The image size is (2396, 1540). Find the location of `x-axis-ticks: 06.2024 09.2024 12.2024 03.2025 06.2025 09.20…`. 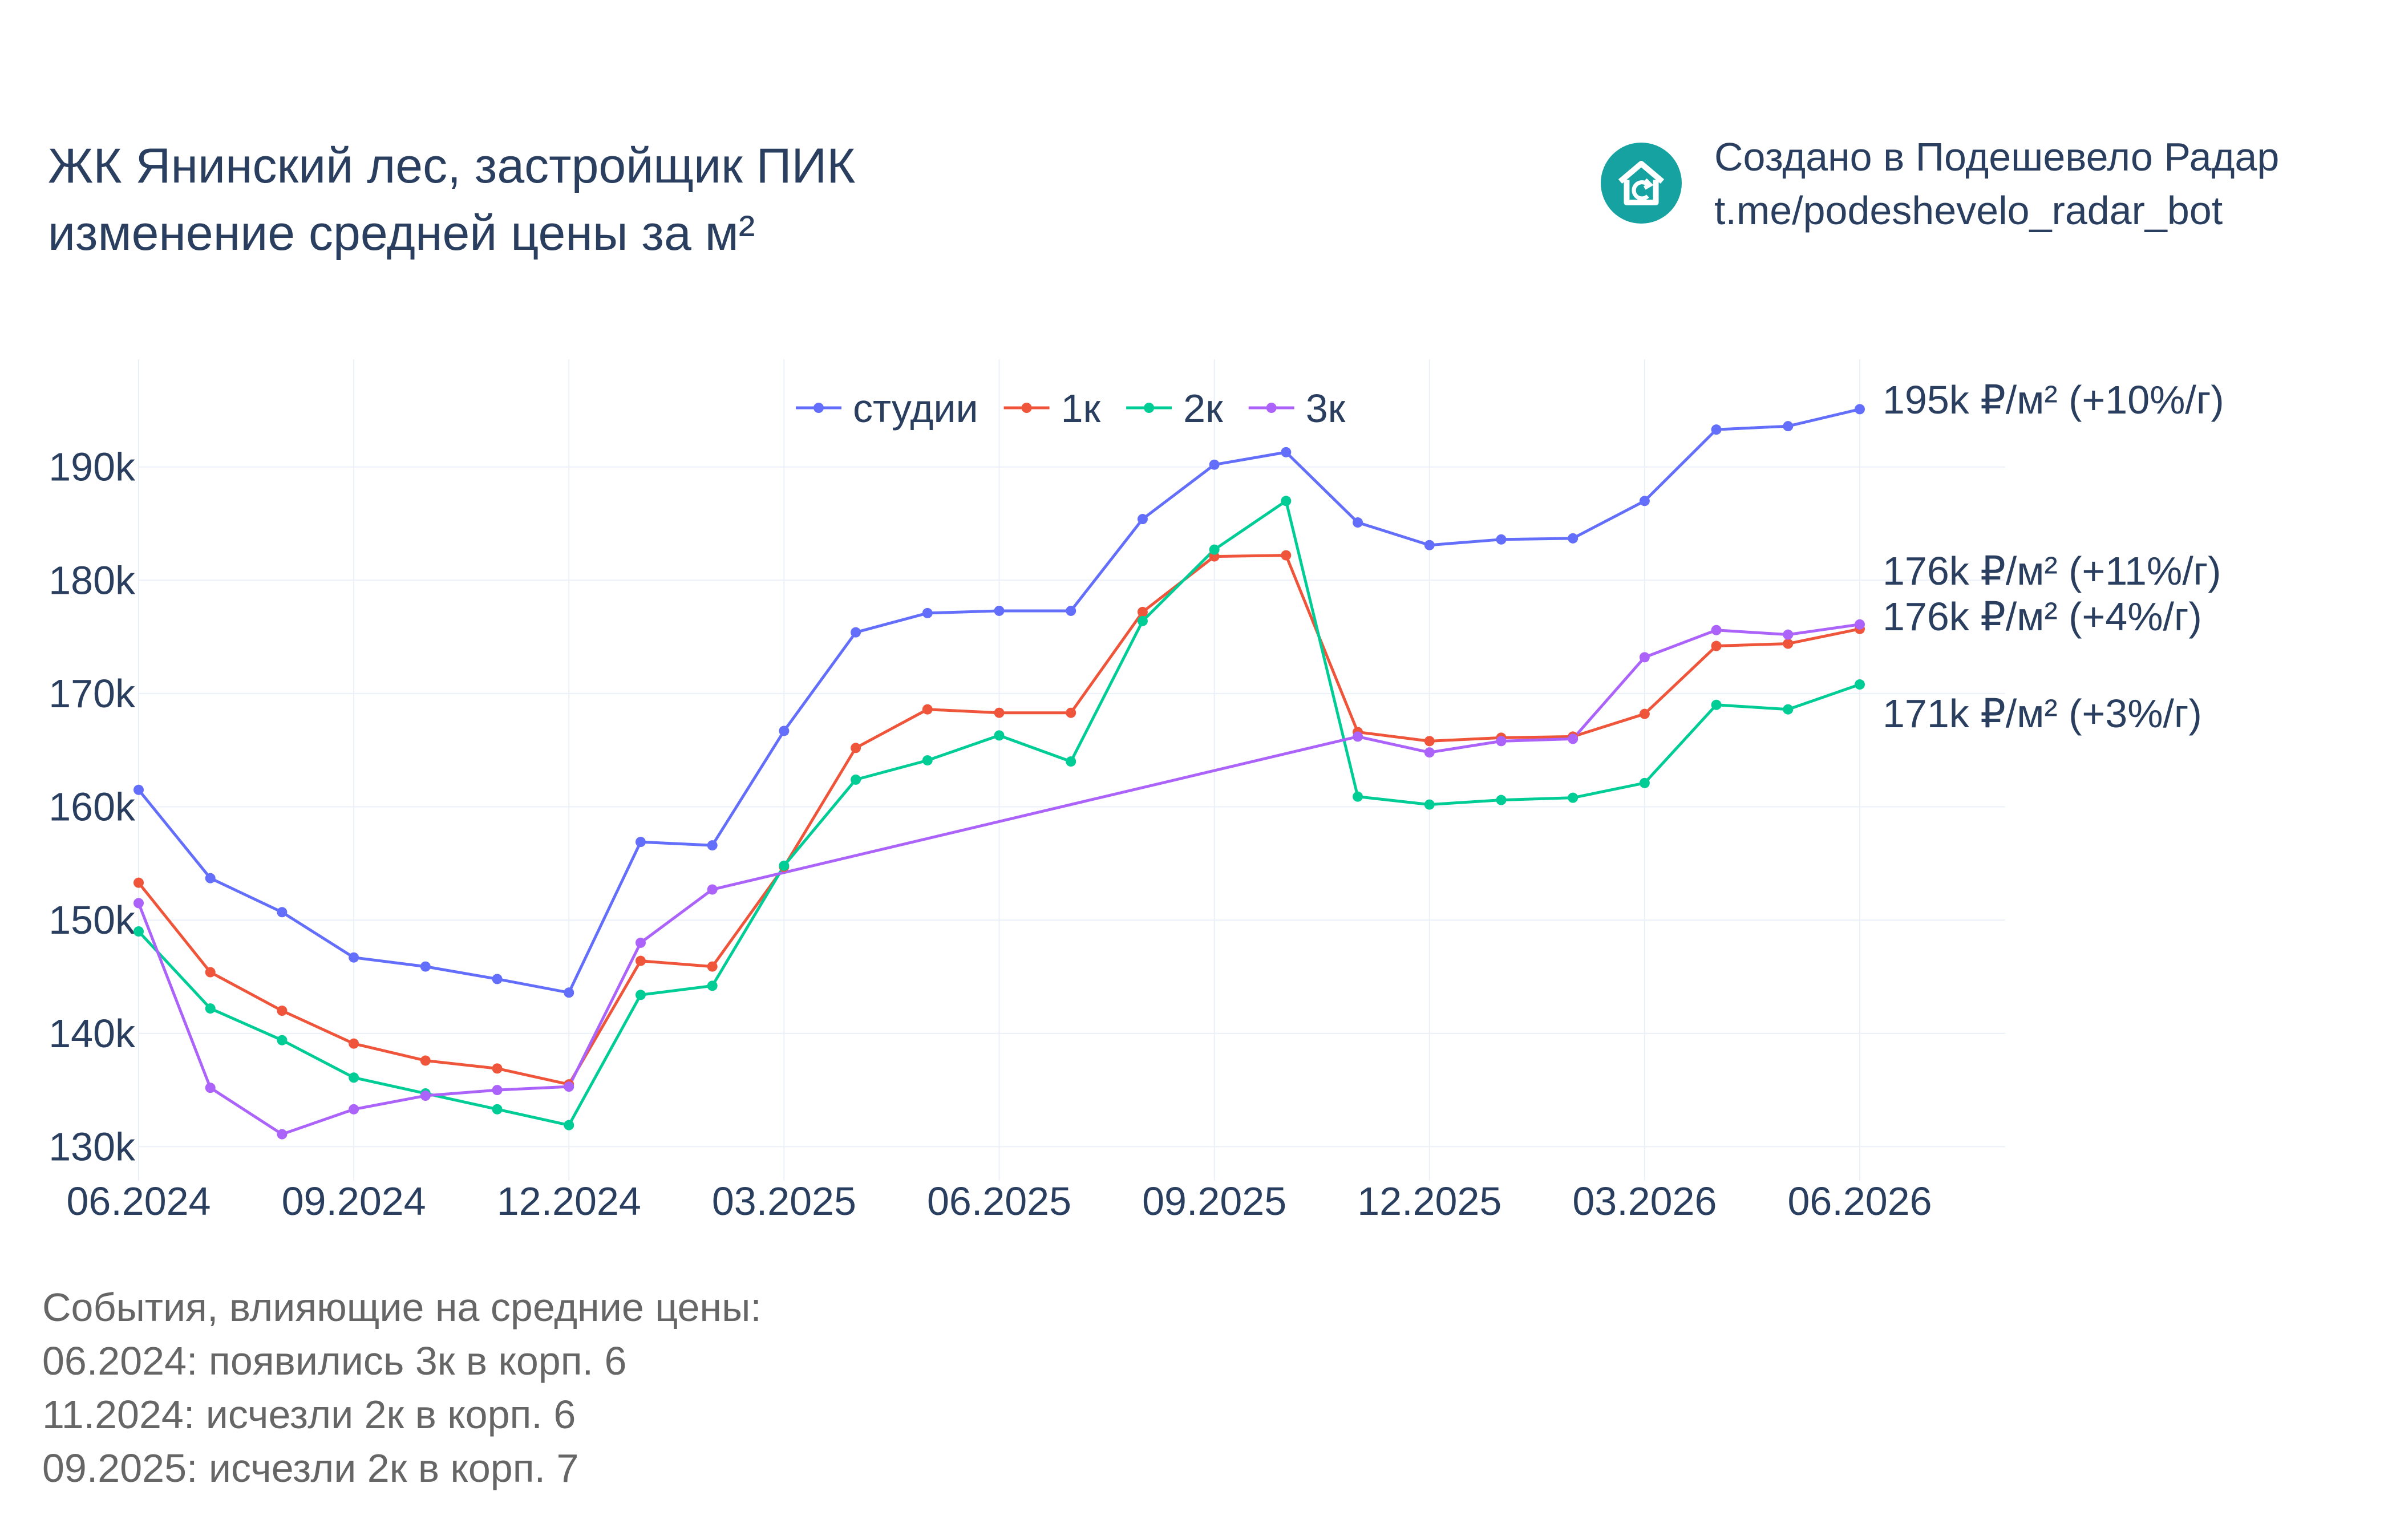

x-axis-ticks: 06.2024 09.2024 12.2024 03.2025 06.2025 09.20… is located at coordinates (999, 1201).